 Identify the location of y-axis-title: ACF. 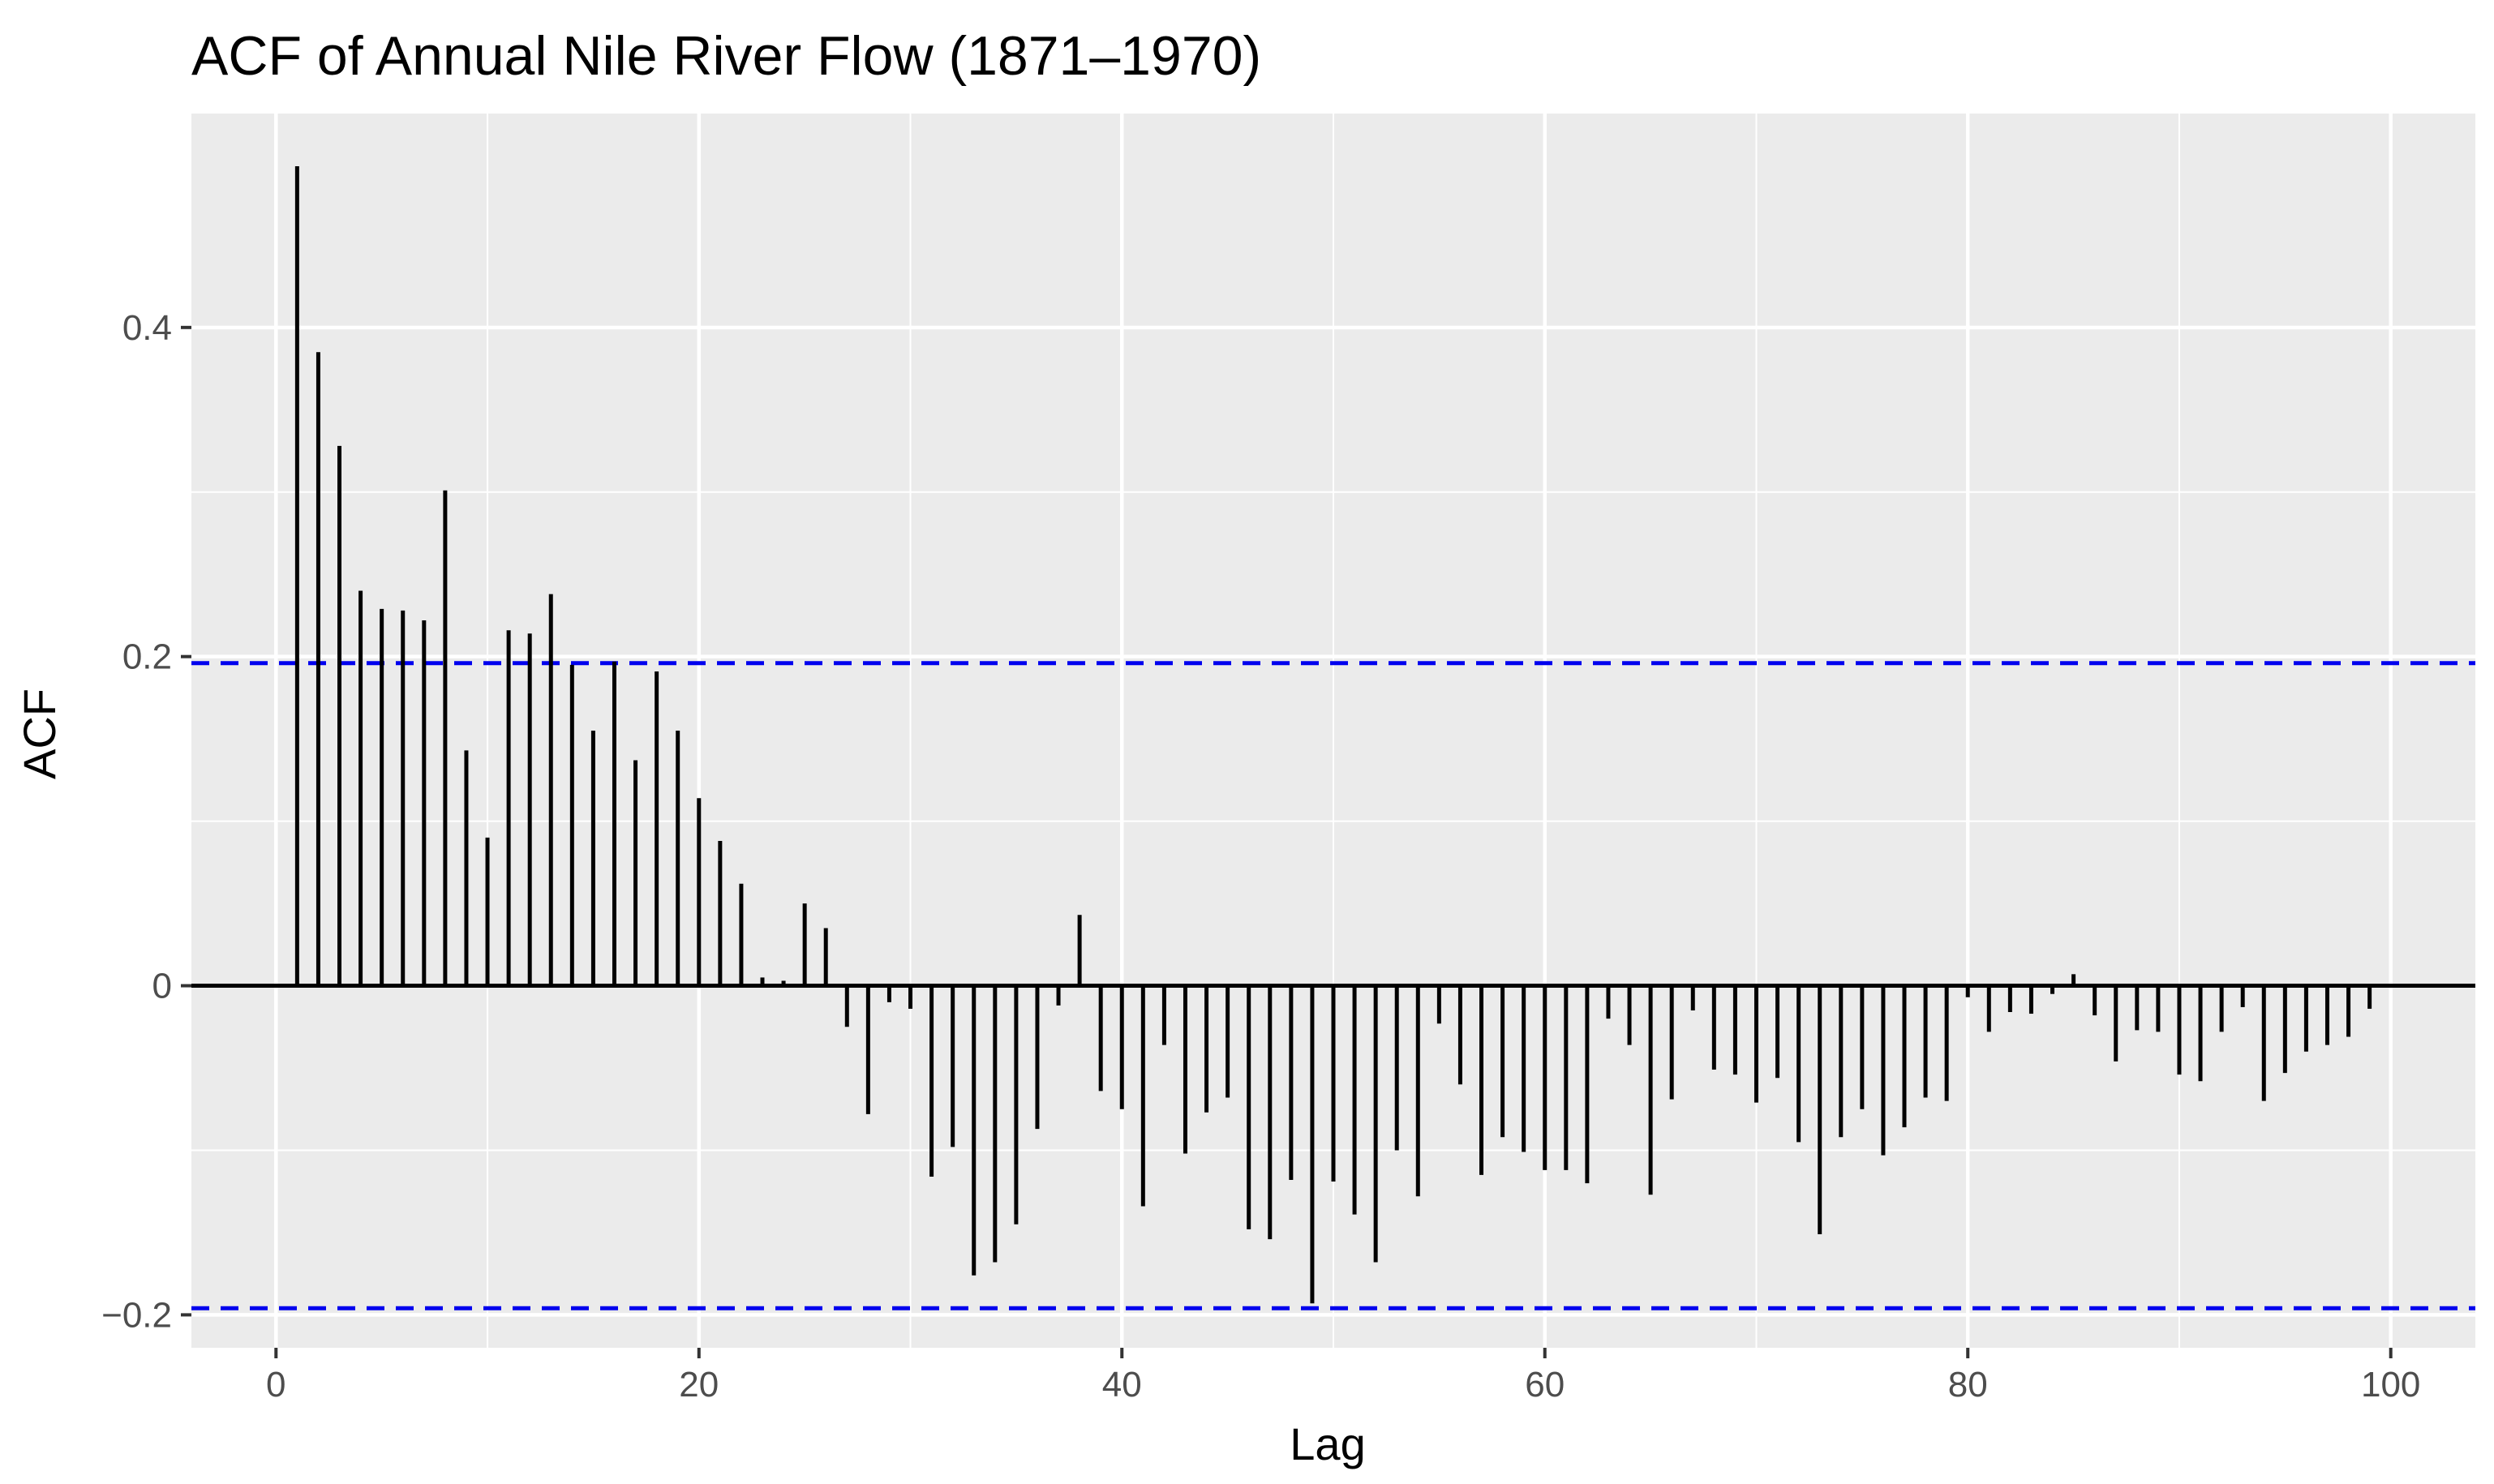
(39, 733).